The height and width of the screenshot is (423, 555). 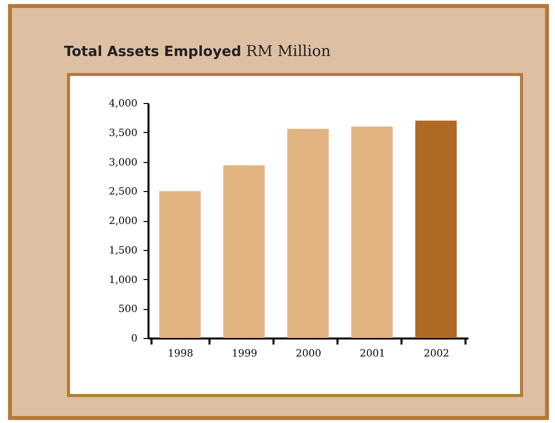 What do you see at coordinates (123, 133) in the screenshot?
I see `y-tick-label: 3,500` at bounding box center [123, 133].